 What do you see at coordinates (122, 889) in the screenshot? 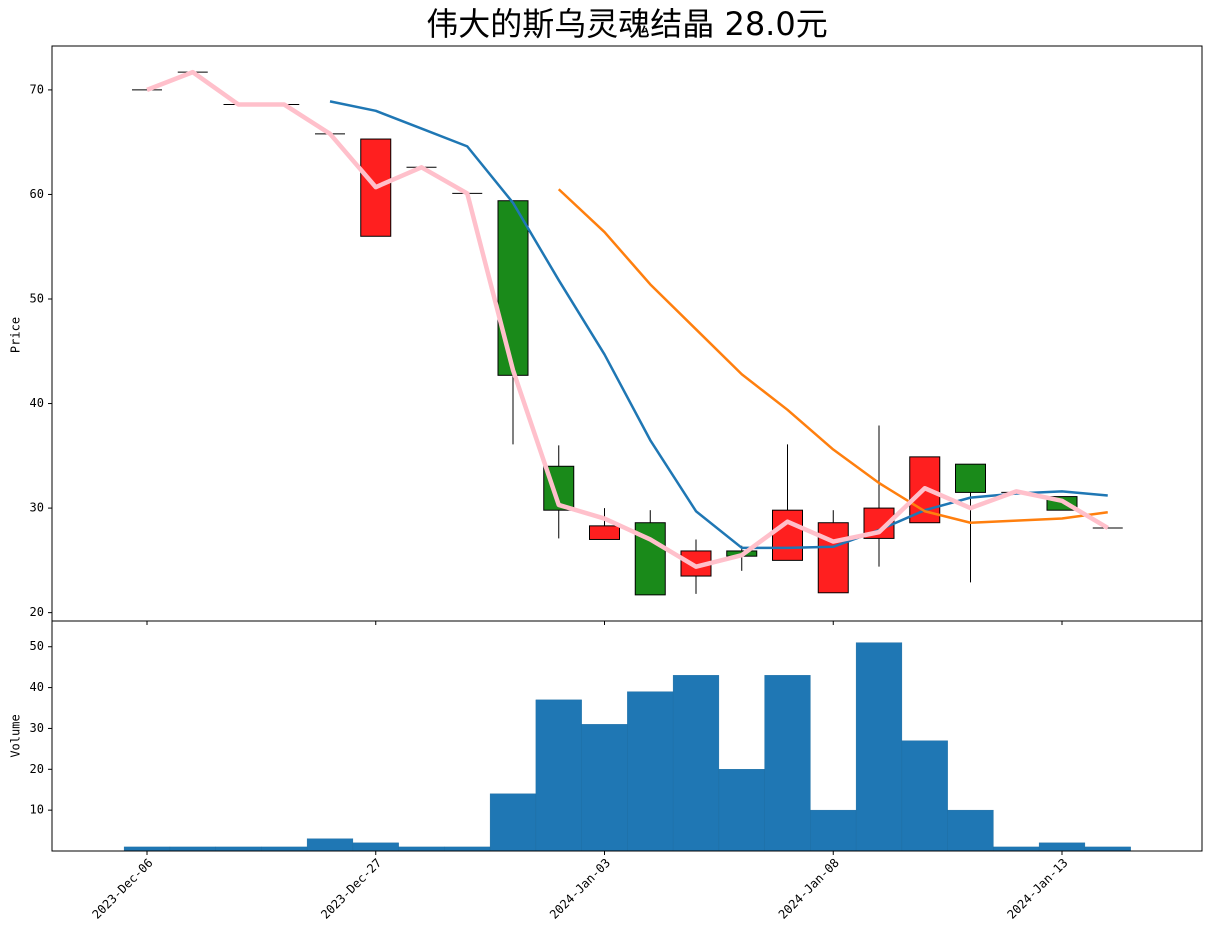
I see `x-tick-label: 2023-Dec-06` at bounding box center [122, 889].